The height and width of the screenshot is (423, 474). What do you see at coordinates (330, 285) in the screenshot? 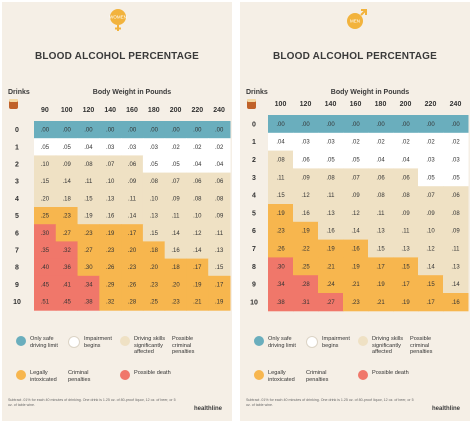
I see `bac-value: .24` at bounding box center [330, 285].